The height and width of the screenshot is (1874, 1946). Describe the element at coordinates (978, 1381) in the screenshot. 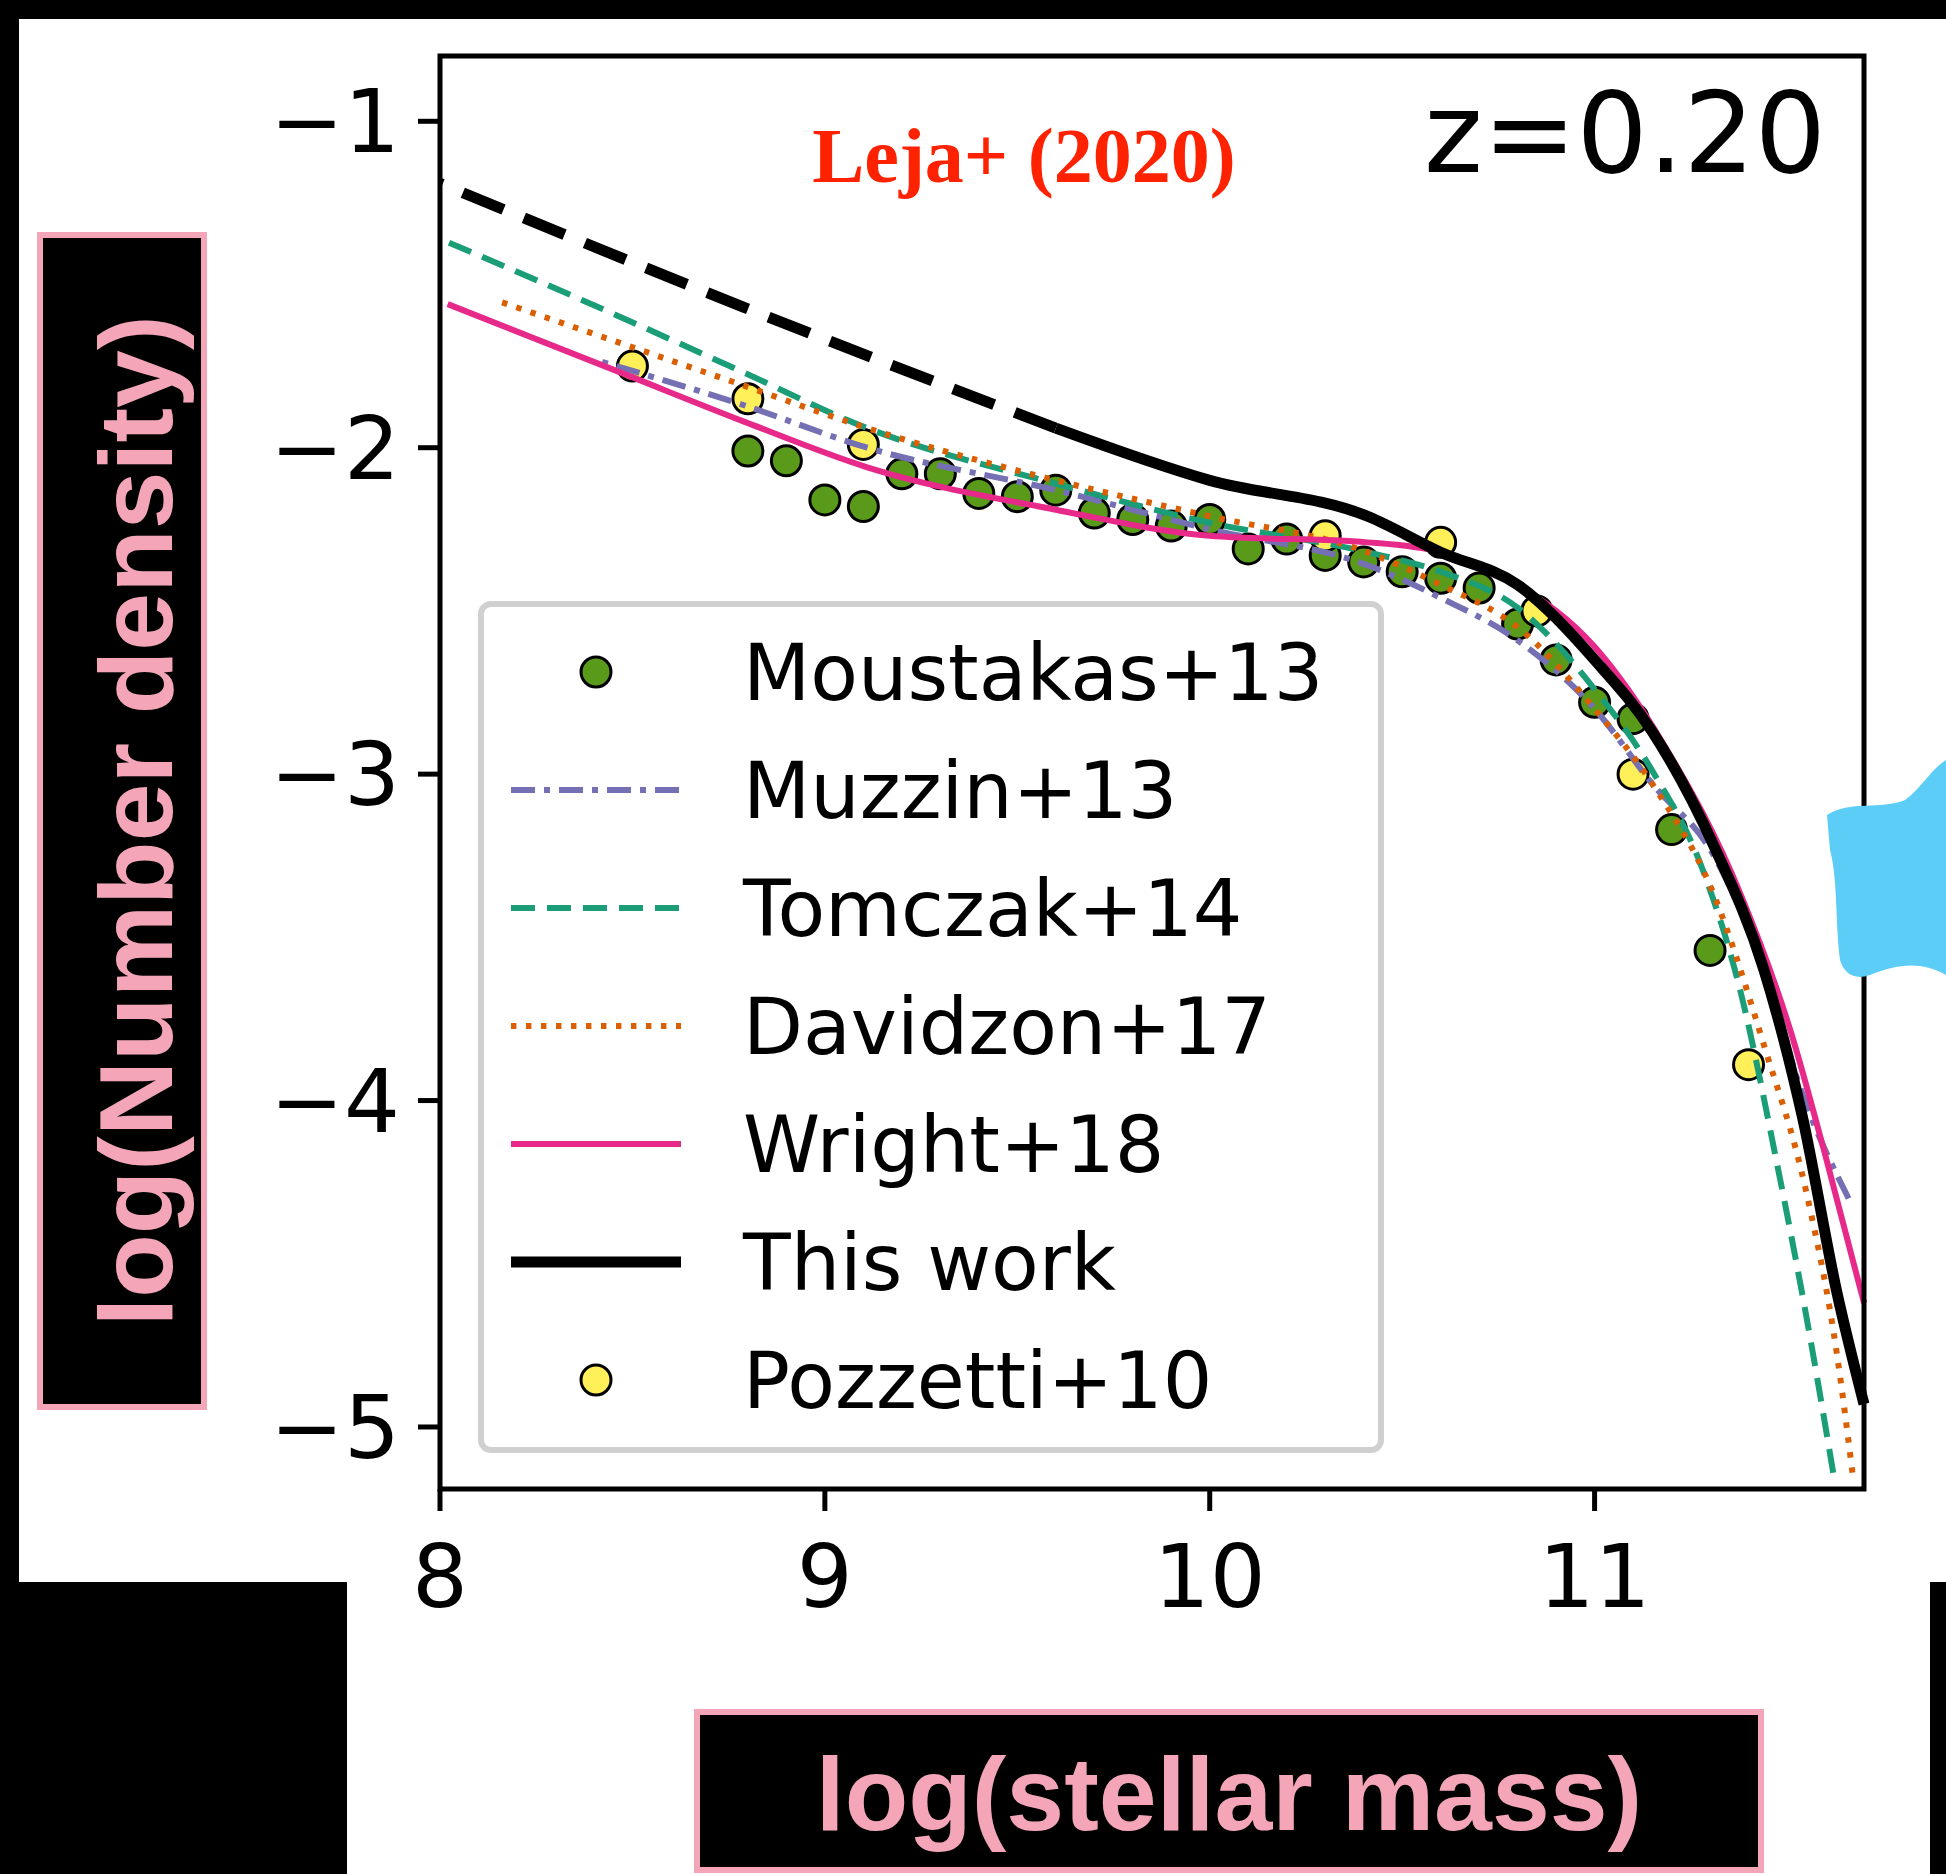

I see `legend-label: Pozzetti+10` at that location.